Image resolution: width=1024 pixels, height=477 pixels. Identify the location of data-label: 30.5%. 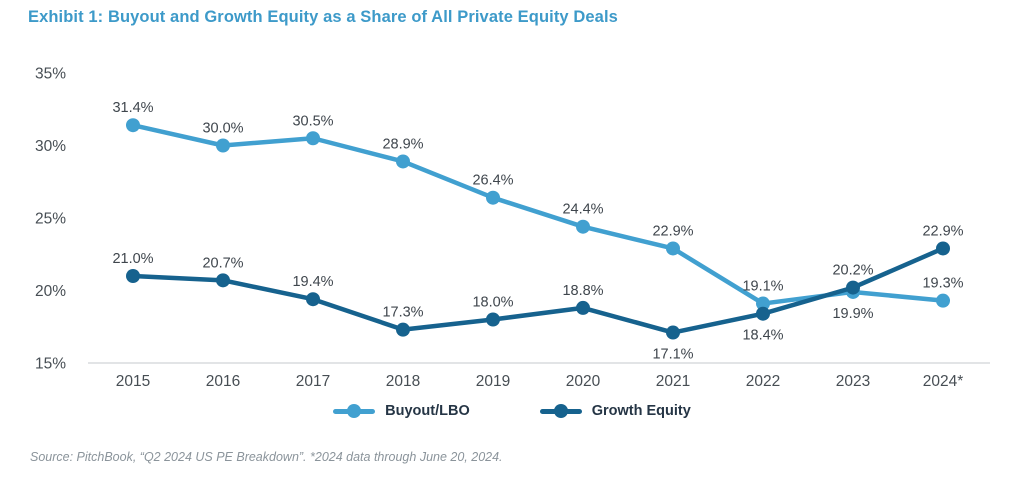
(312, 121).